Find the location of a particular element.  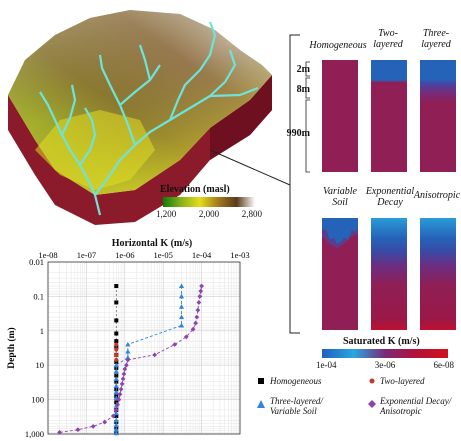

y-tick-label: 1 is located at coordinates (42, 331).